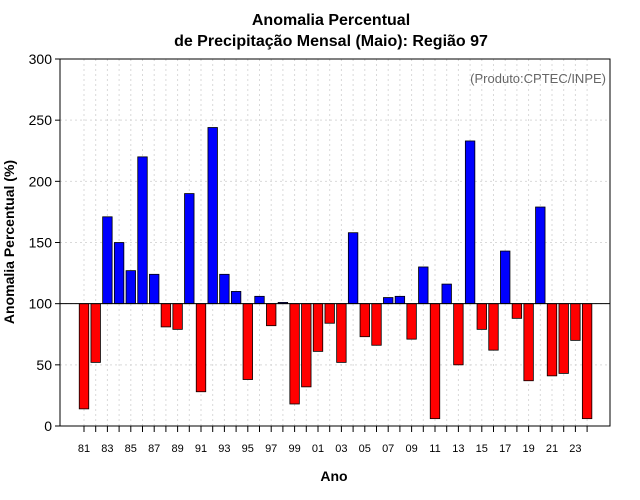  Describe the element at coordinates (84, 449) in the screenshot. I see `x-tick-label: 81` at that location.